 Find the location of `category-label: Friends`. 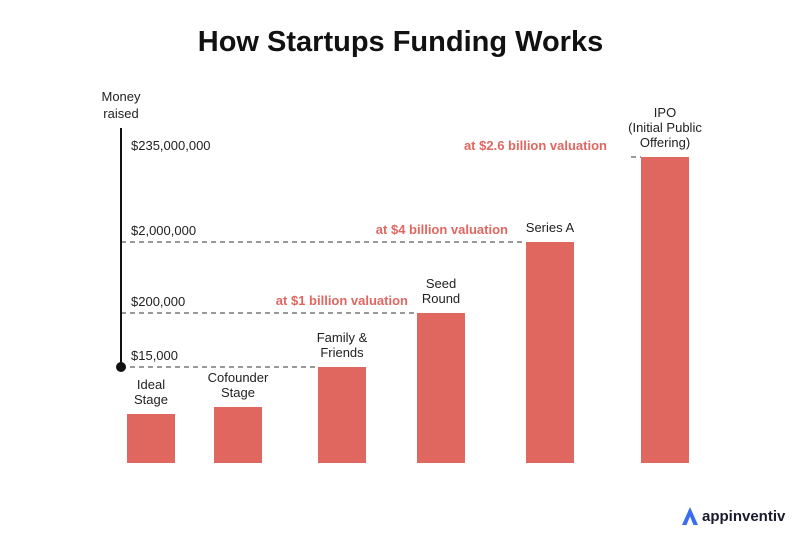

category-label: Friends is located at coordinates (342, 352).